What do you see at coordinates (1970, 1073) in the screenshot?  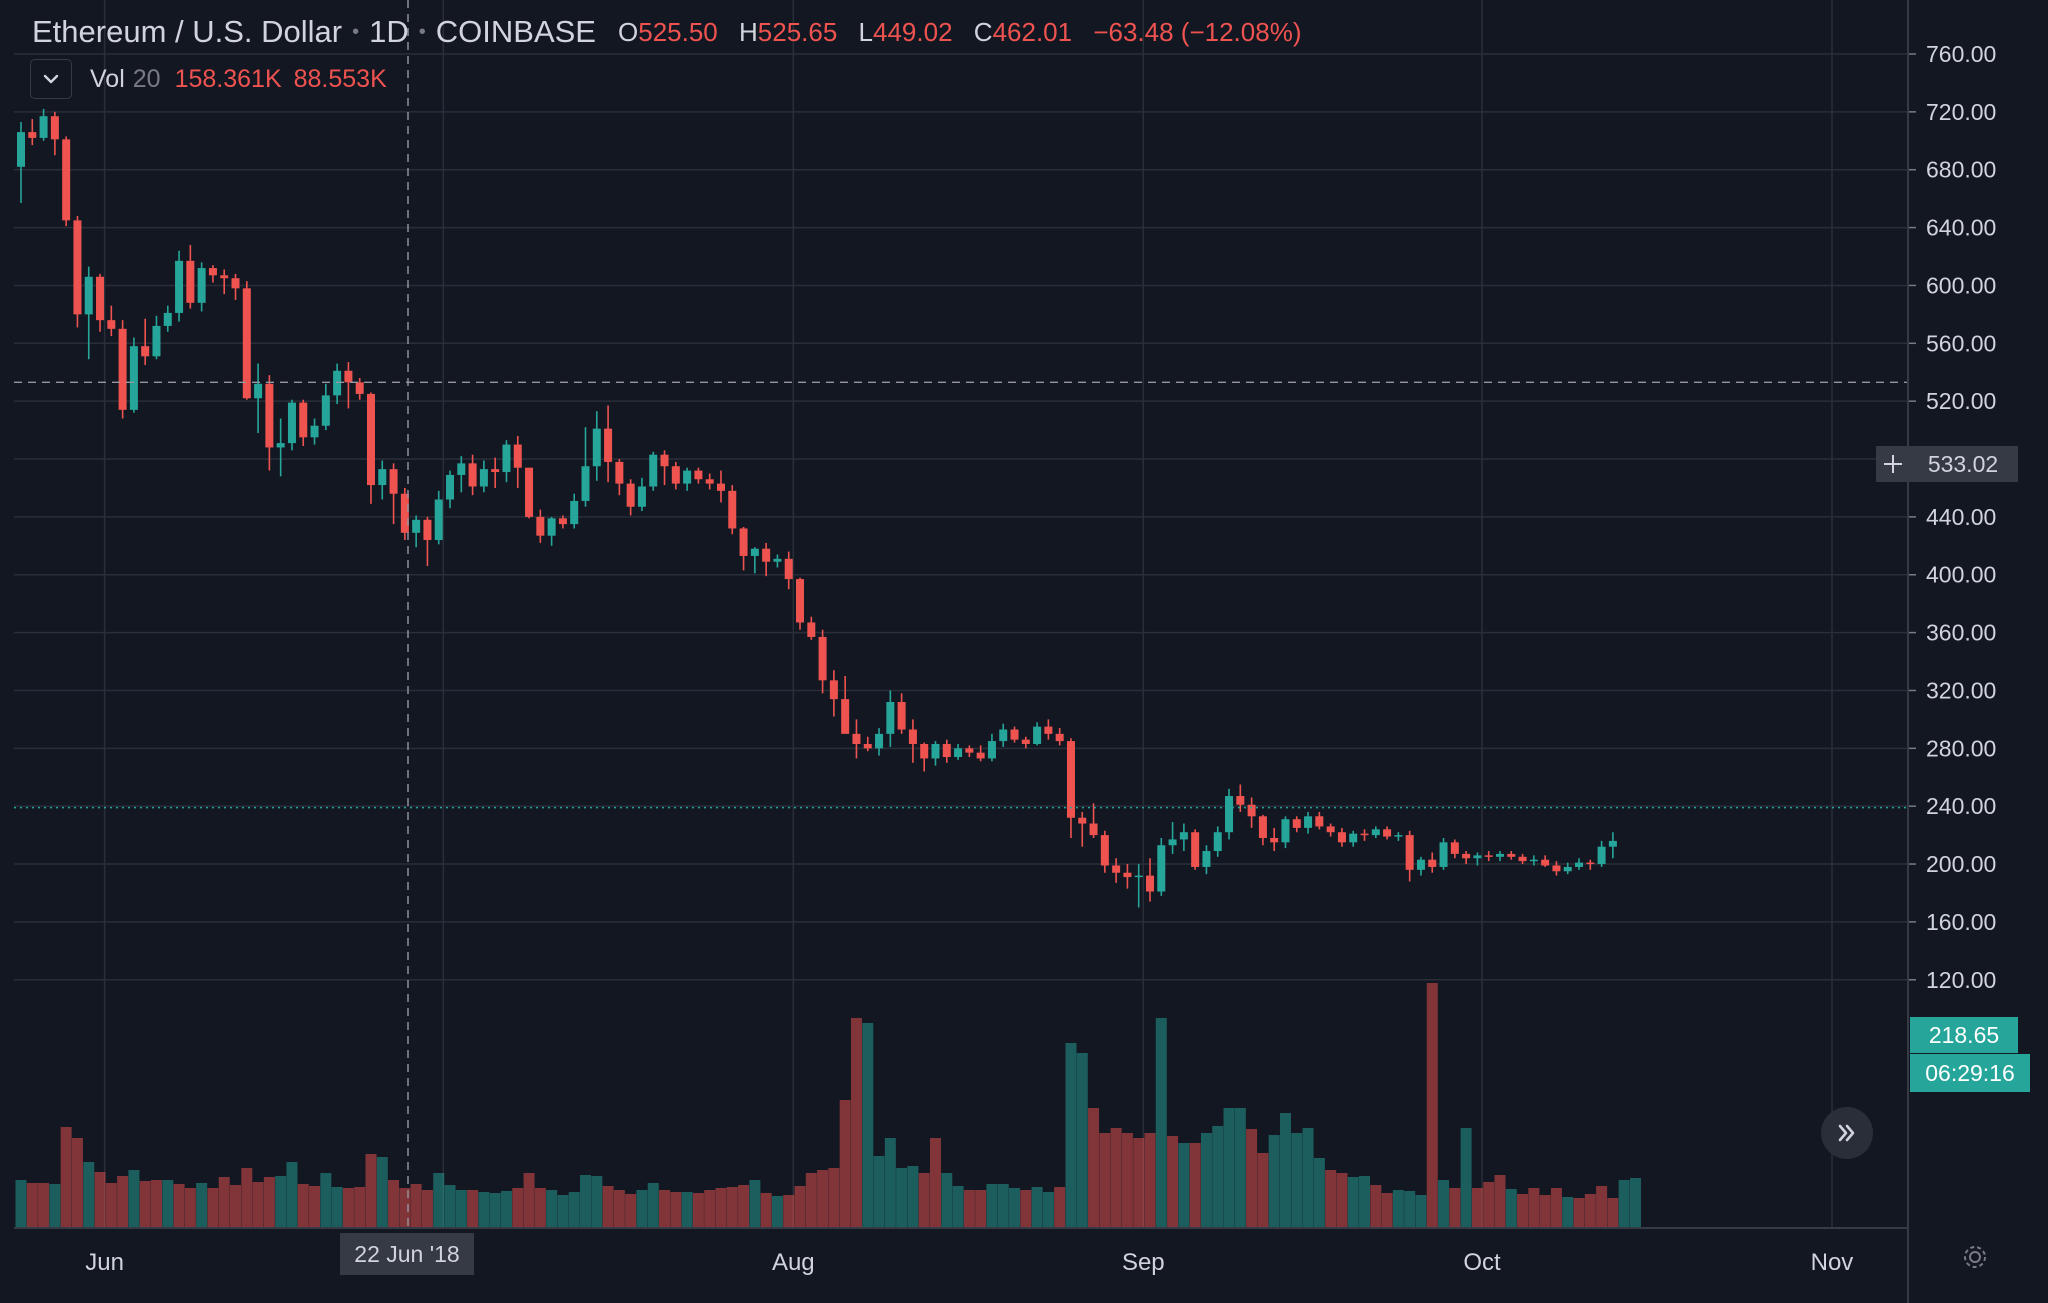 I see `bar-countdown-label: 06:29:16` at bounding box center [1970, 1073].